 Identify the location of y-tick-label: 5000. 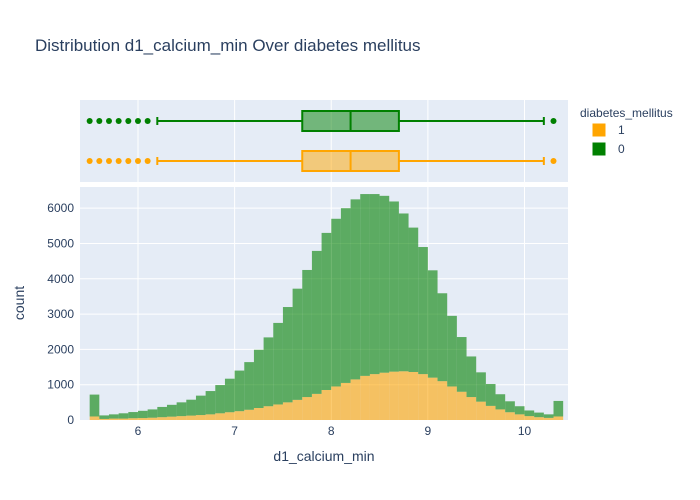
(60, 243).